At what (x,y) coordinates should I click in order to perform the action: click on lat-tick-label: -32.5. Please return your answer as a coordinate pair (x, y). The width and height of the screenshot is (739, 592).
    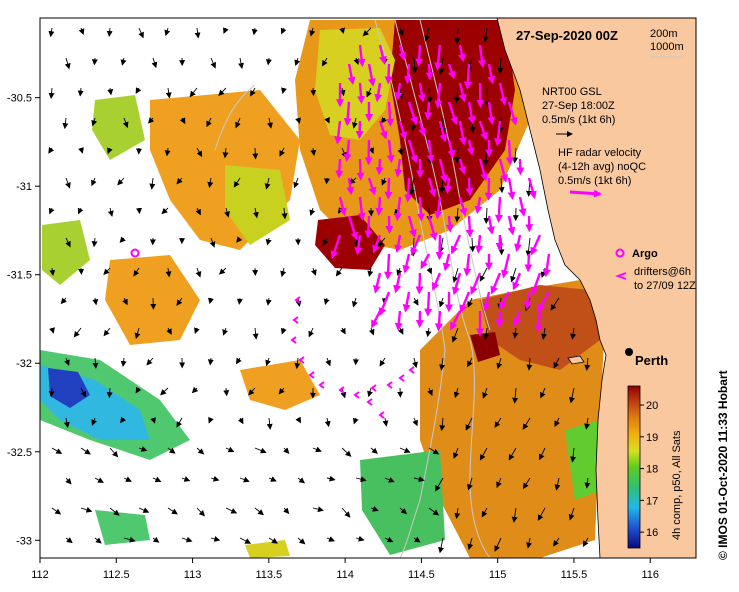
    Looking at the image, I should click on (19, 453).